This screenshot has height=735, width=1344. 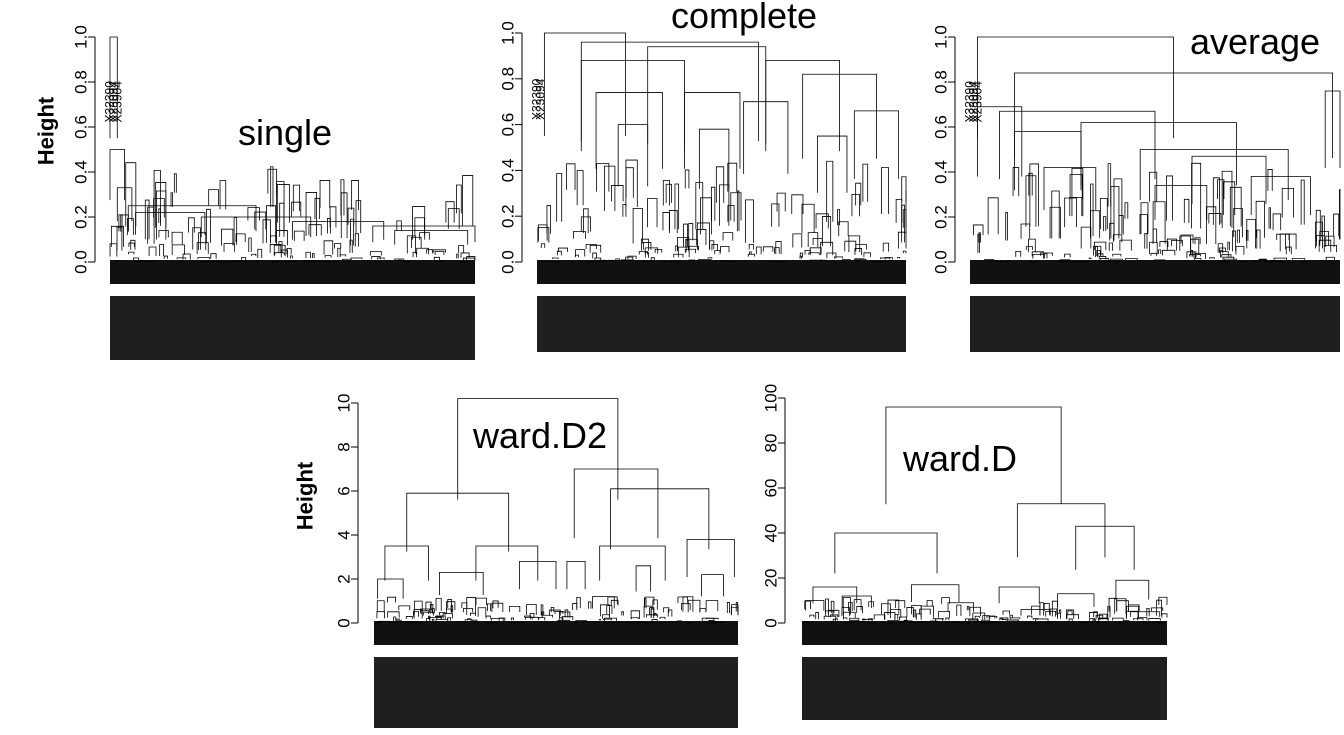 What do you see at coordinates (771, 578) in the screenshot?
I see `y-tick-label: 20` at bounding box center [771, 578].